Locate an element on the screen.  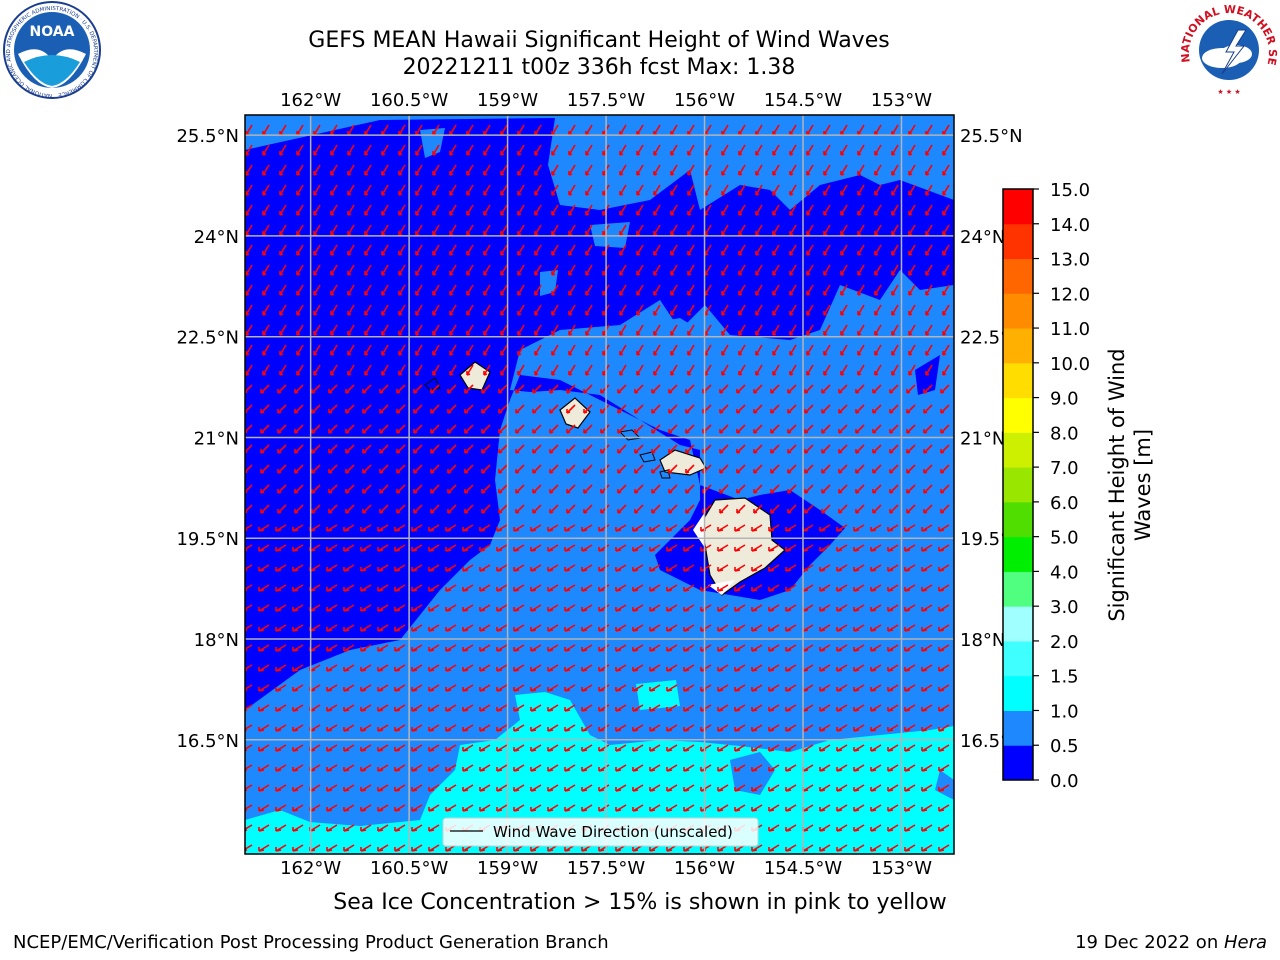
lat-tick-label-right: 21°N is located at coordinates (982, 438).